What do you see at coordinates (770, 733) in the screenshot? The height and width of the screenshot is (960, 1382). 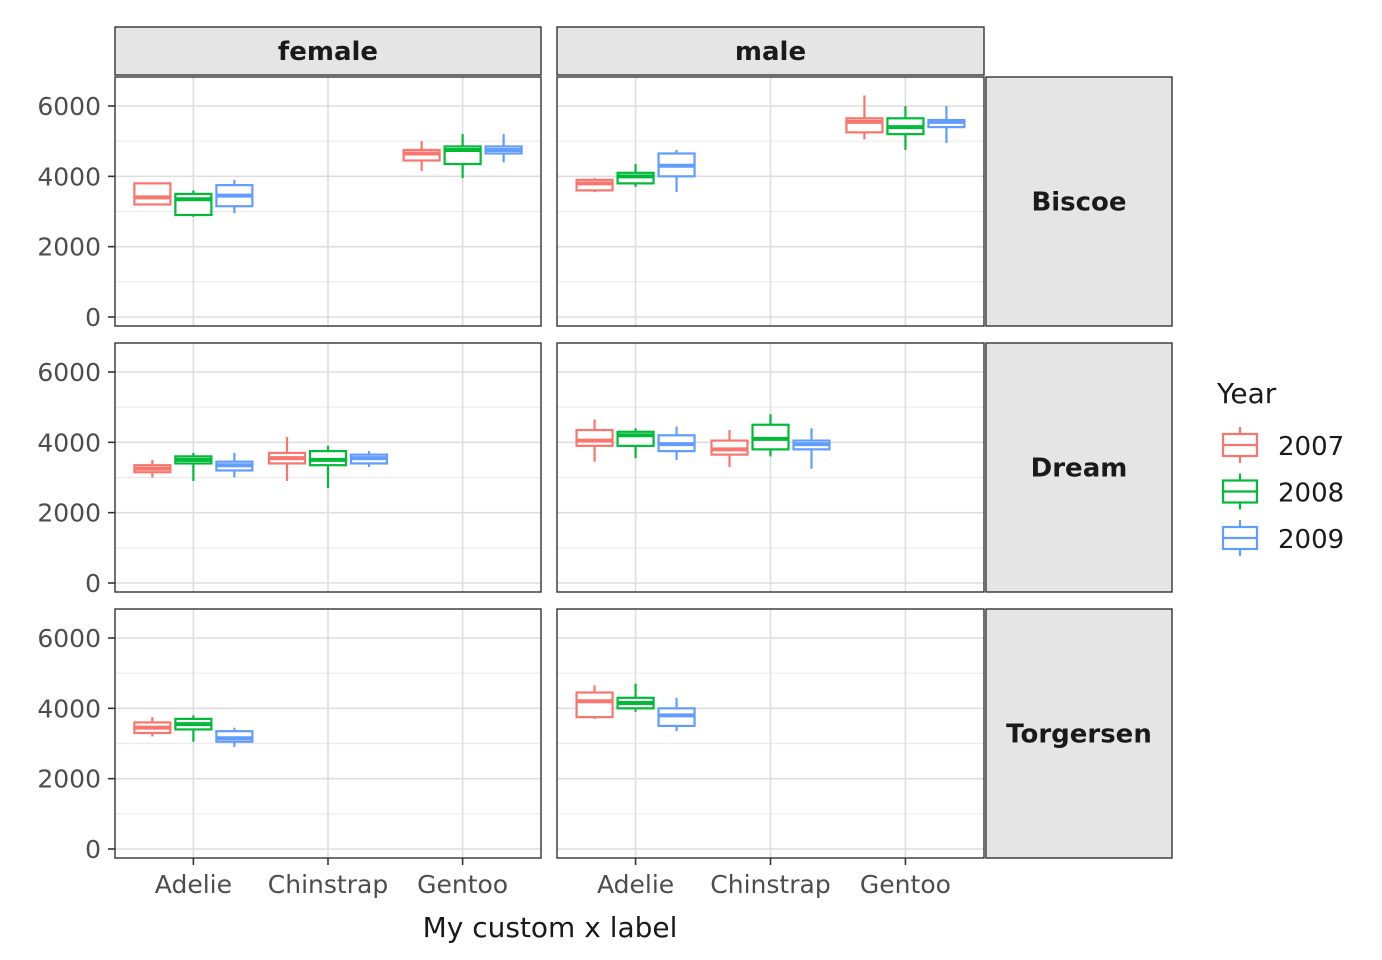 I see `panel-torgersen-male` at bounding box center [770, 733].